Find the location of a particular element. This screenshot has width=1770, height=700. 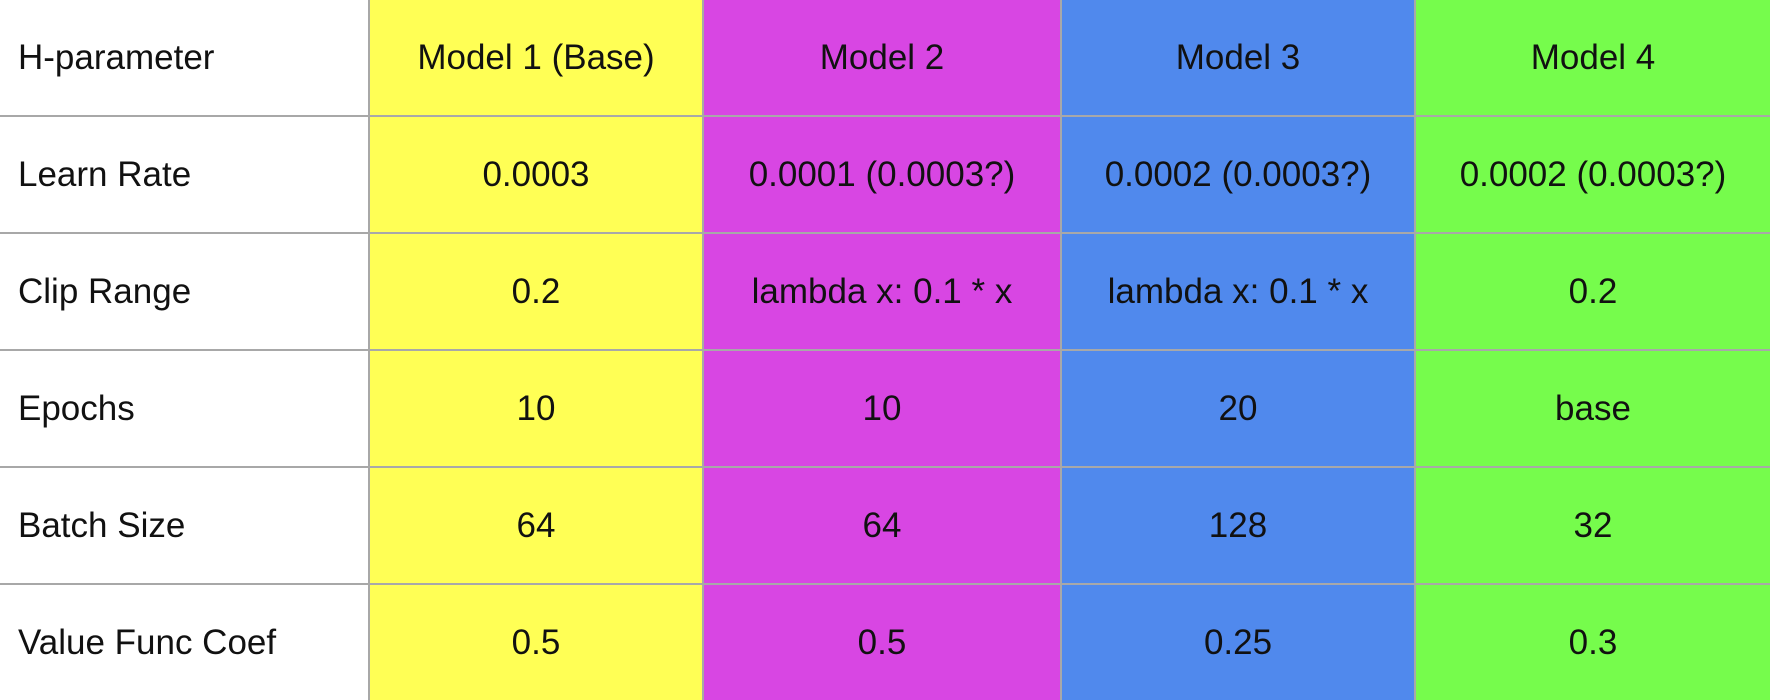

header-model-2: Model 2 is located at coordinates (882, 58).